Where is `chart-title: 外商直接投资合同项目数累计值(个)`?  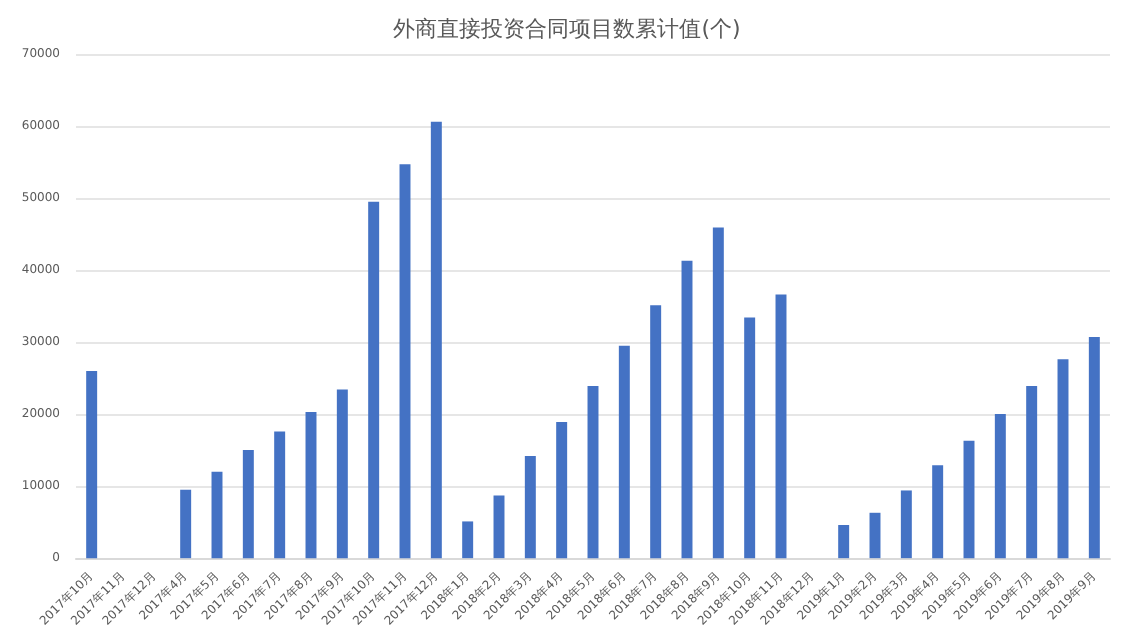 chart-title: 外商直接投资合同项目数累计值(个) is located at coordinates (567, 29).